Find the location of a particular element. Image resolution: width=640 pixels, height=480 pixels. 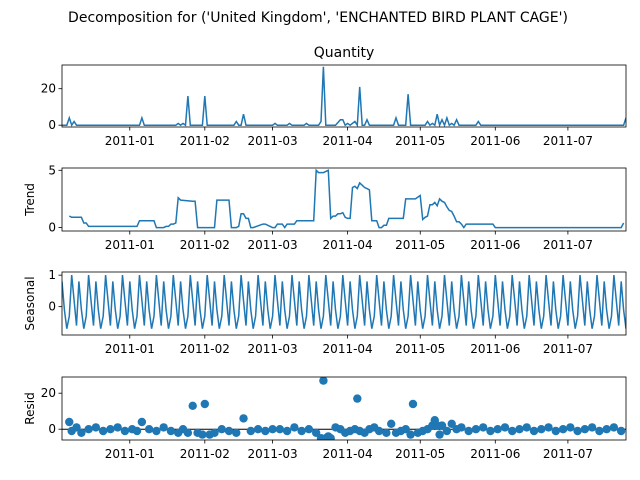

observed-line is located at coordinates (344, 96).